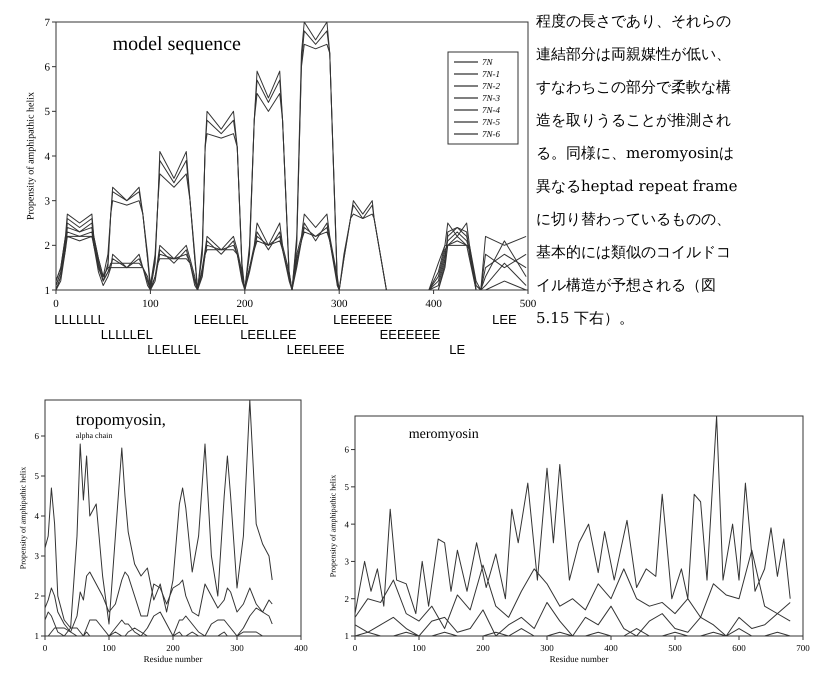 The image size is (823, 674). I want to click on text: LLELLEL, so click(174, 349).